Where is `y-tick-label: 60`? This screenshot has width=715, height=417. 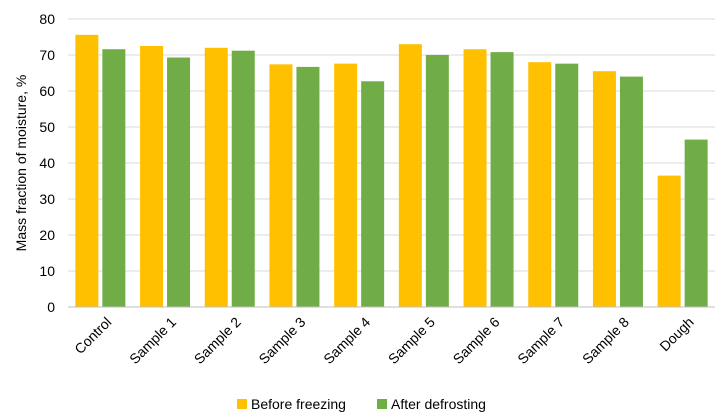 y-tick-label: 60 is located at coordinates (47, 91).